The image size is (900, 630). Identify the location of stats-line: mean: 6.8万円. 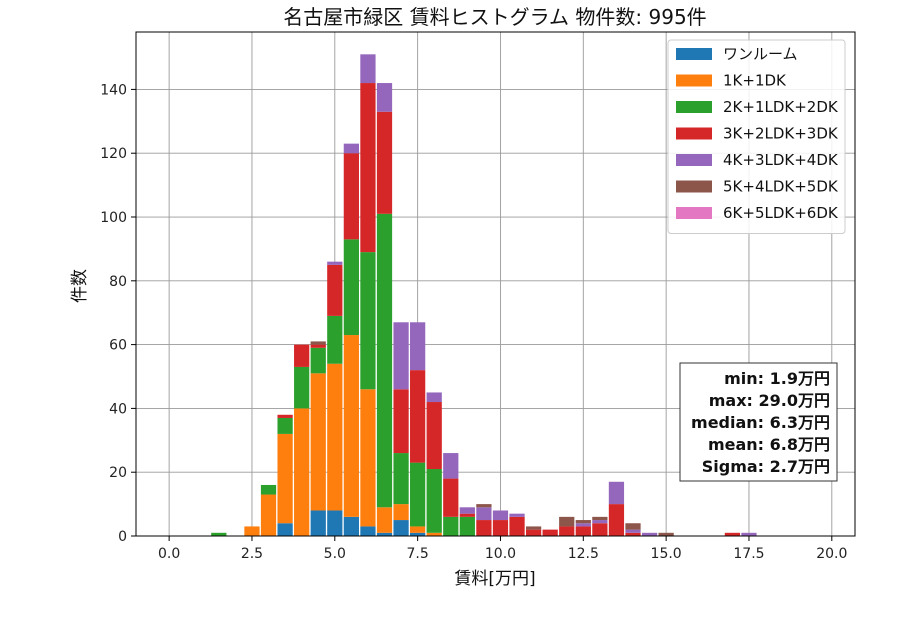
(769, 444).